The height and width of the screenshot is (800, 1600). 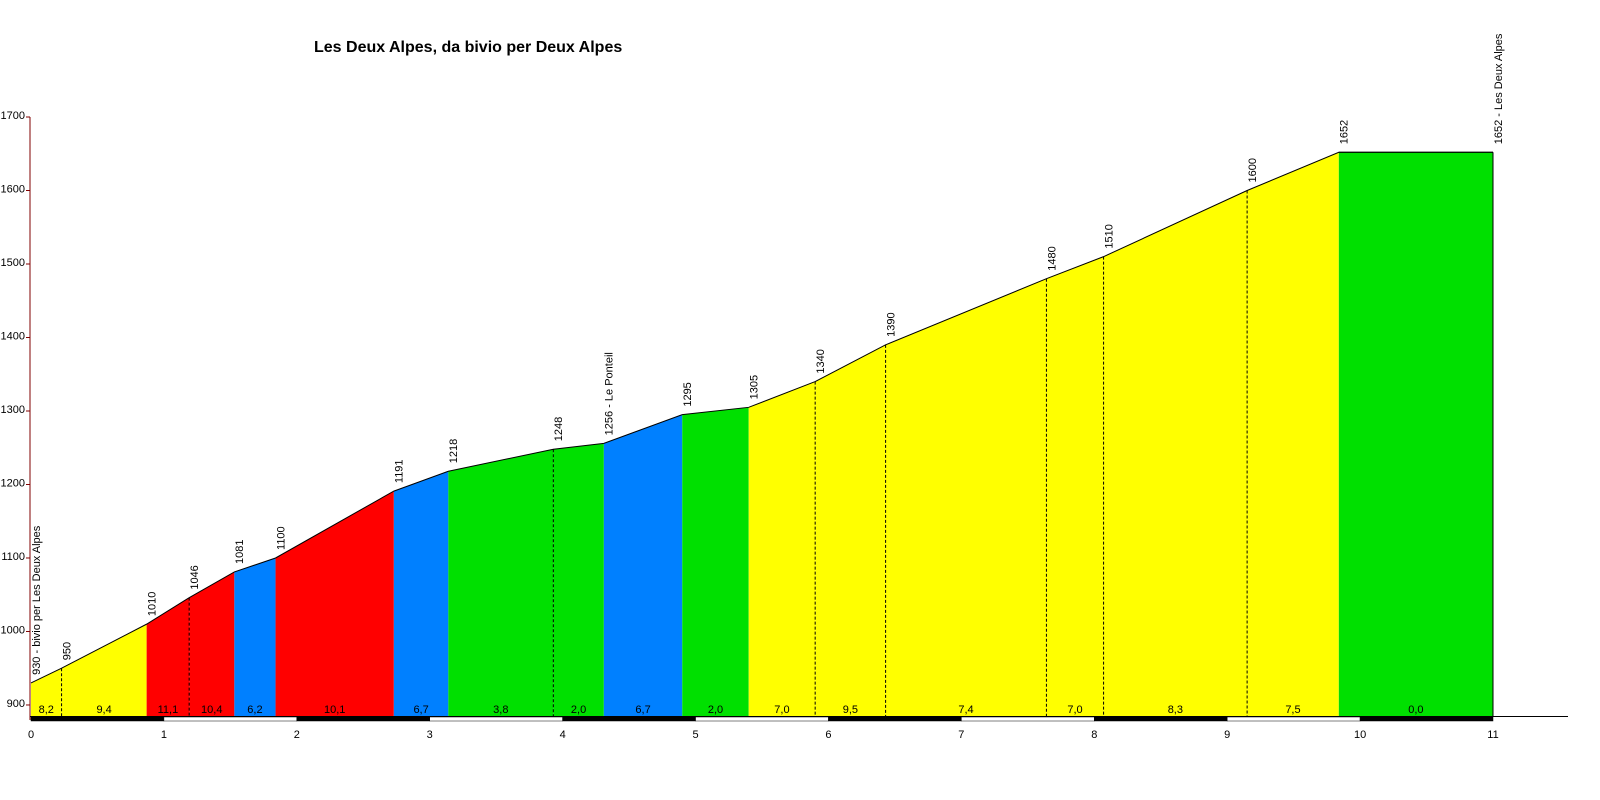 I want to click on grade-label: 10,1, so click(x=334, y=710).